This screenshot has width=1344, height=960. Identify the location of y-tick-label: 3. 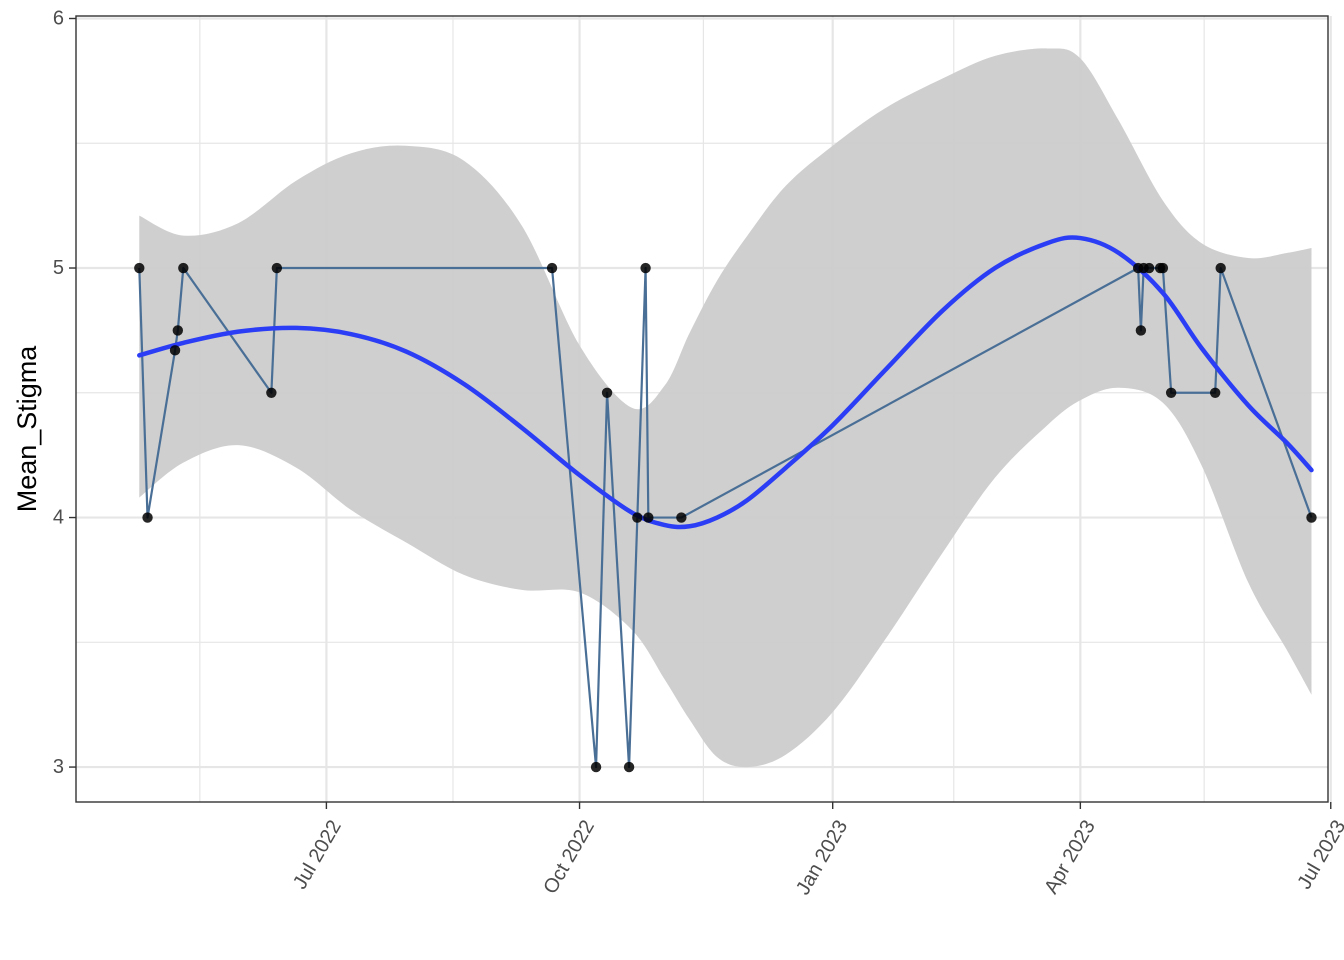
(58, 767).